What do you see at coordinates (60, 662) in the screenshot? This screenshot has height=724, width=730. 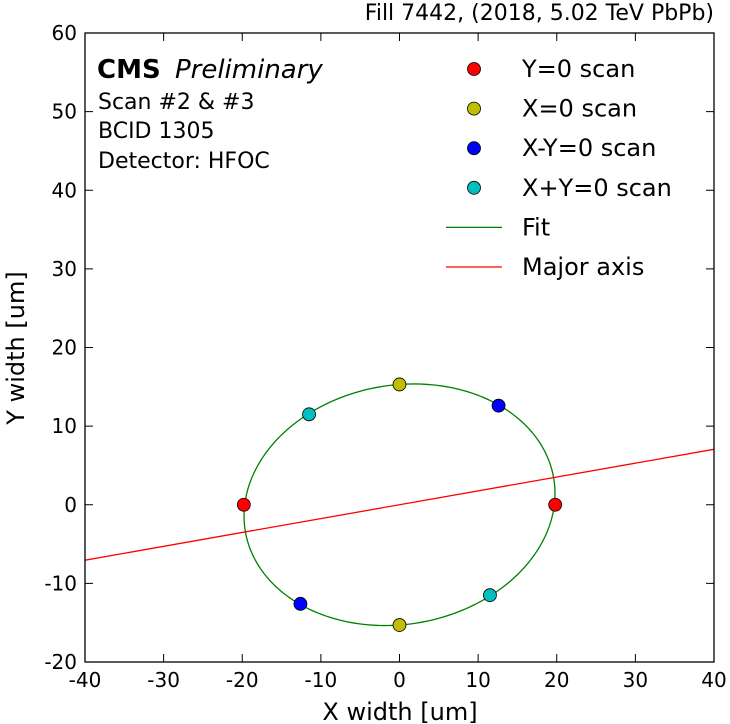 I see `y-tick-label: -20` at bounding box center [60, 662].